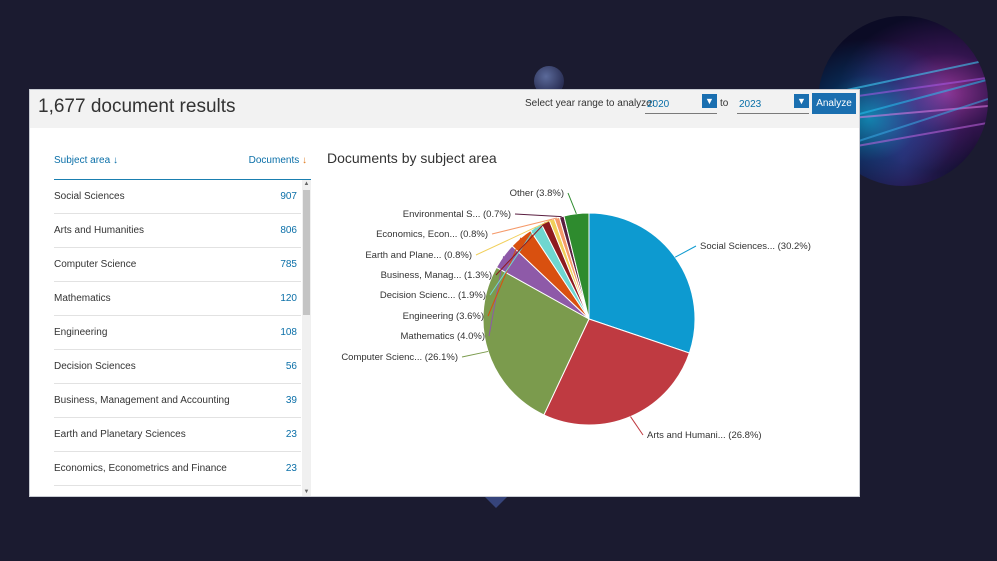 The height and width of the screenshot is (561, 997). Describe the element at coordinates (306, 338) in the screenshot. I see `table-scrollbar: ▲ ▼` at that location.